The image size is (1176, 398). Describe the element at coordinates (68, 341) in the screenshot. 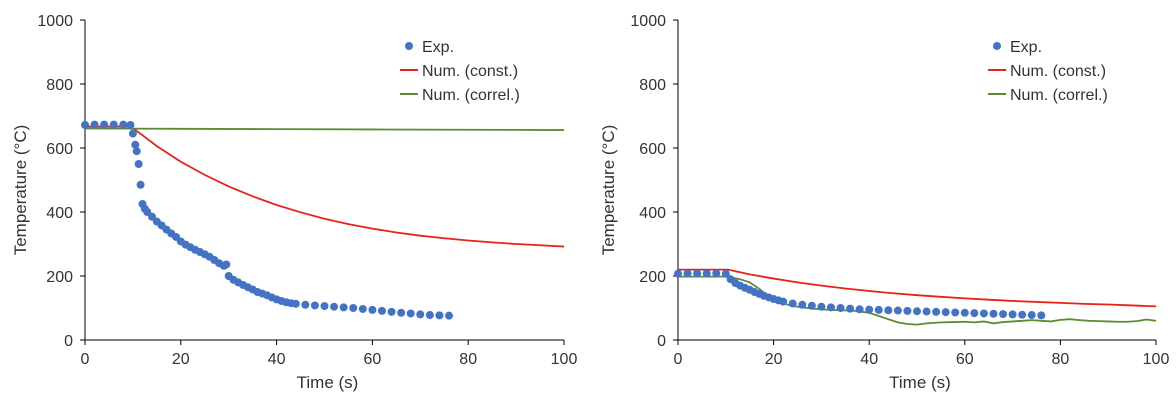

I see `y-tick-label: 0` at that location.